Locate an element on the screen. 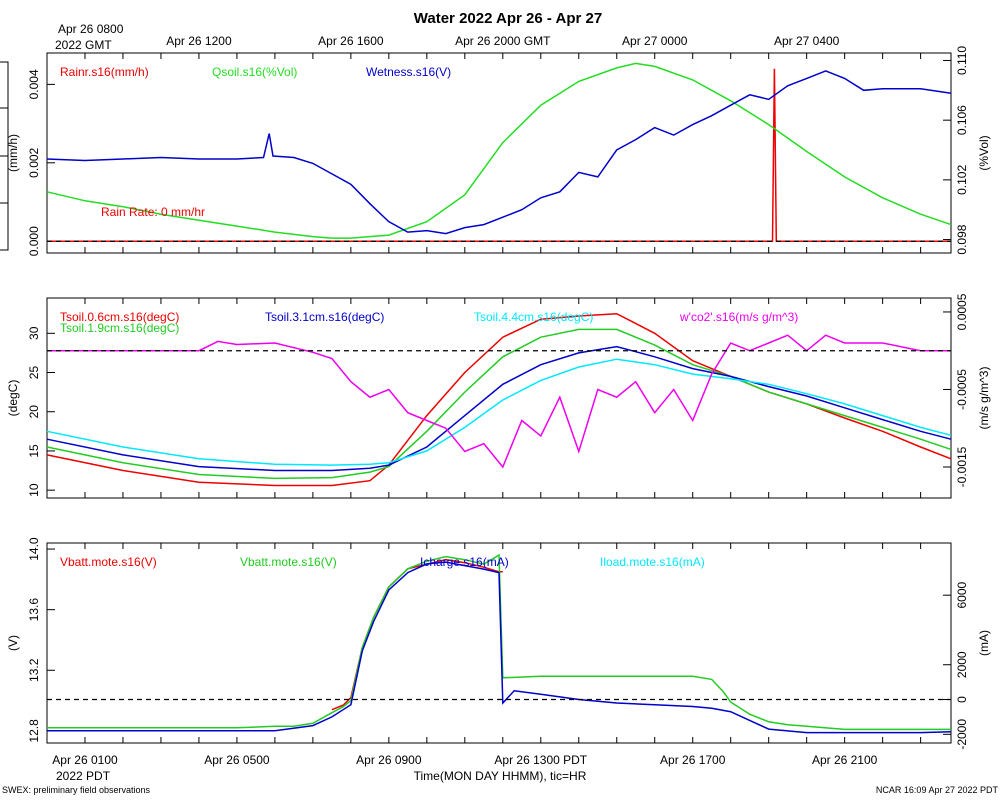  legend-entry: Tsoil.0.6cm.s16(degC) is located at coordinates (119, 317).